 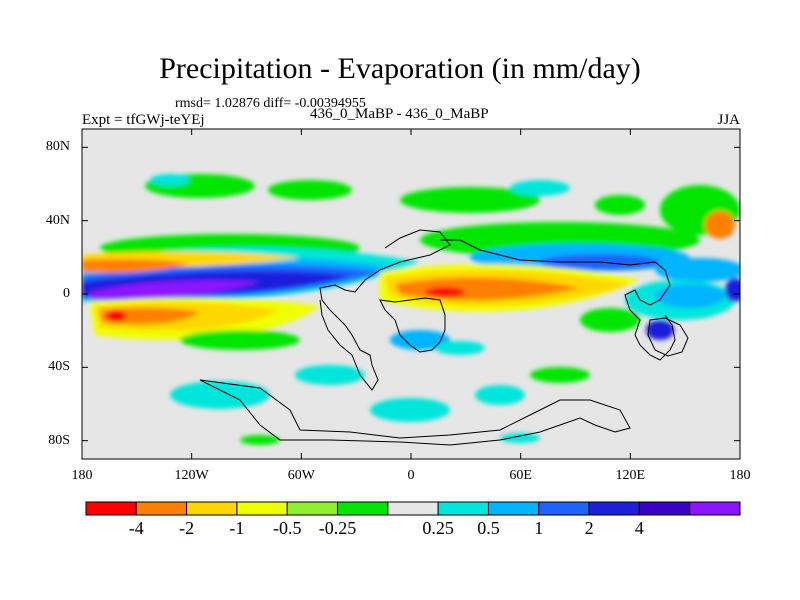 What do you see at coordinates (191, 475) in the screenshot?
I see `x-tick-label: 120W` at bounding box center [191, 475].